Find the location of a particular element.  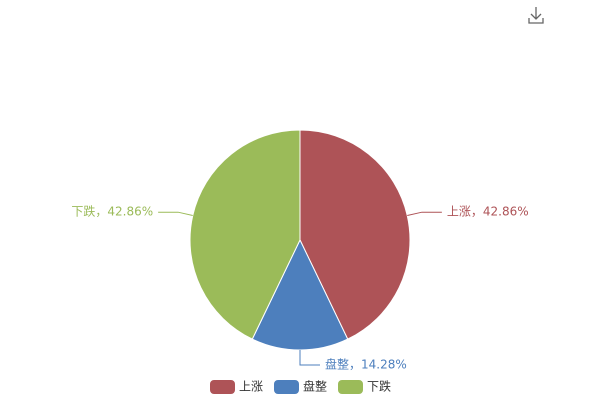

data-label: 盘整，14.28% is located at coordinates (366, 364).